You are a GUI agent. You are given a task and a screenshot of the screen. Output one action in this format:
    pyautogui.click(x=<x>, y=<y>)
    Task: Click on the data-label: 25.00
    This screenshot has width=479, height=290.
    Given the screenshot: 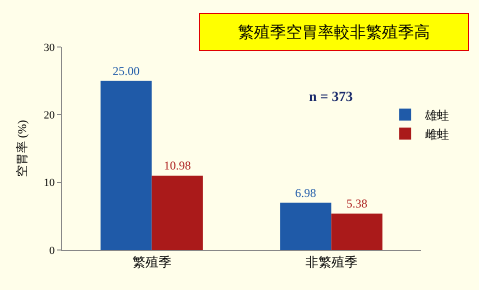 What is the action you would take?
    pyautogui.click(x=126, y=71)
    